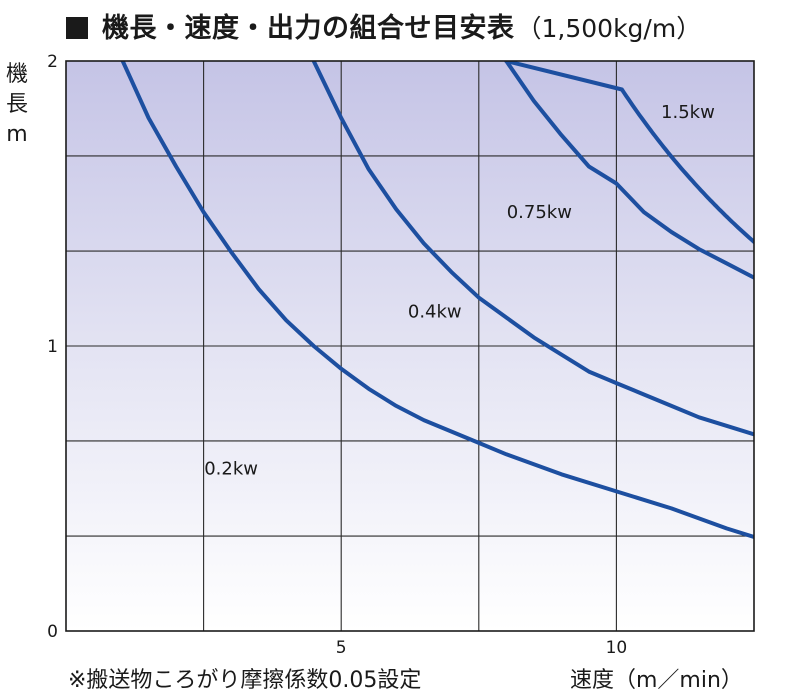 The height and width of the screenshot is (700, 800). What do you see at coordinates (617, 648) in the screenshot?
I see `x-tick-label-2: 10` at bounding box center [617, 648].